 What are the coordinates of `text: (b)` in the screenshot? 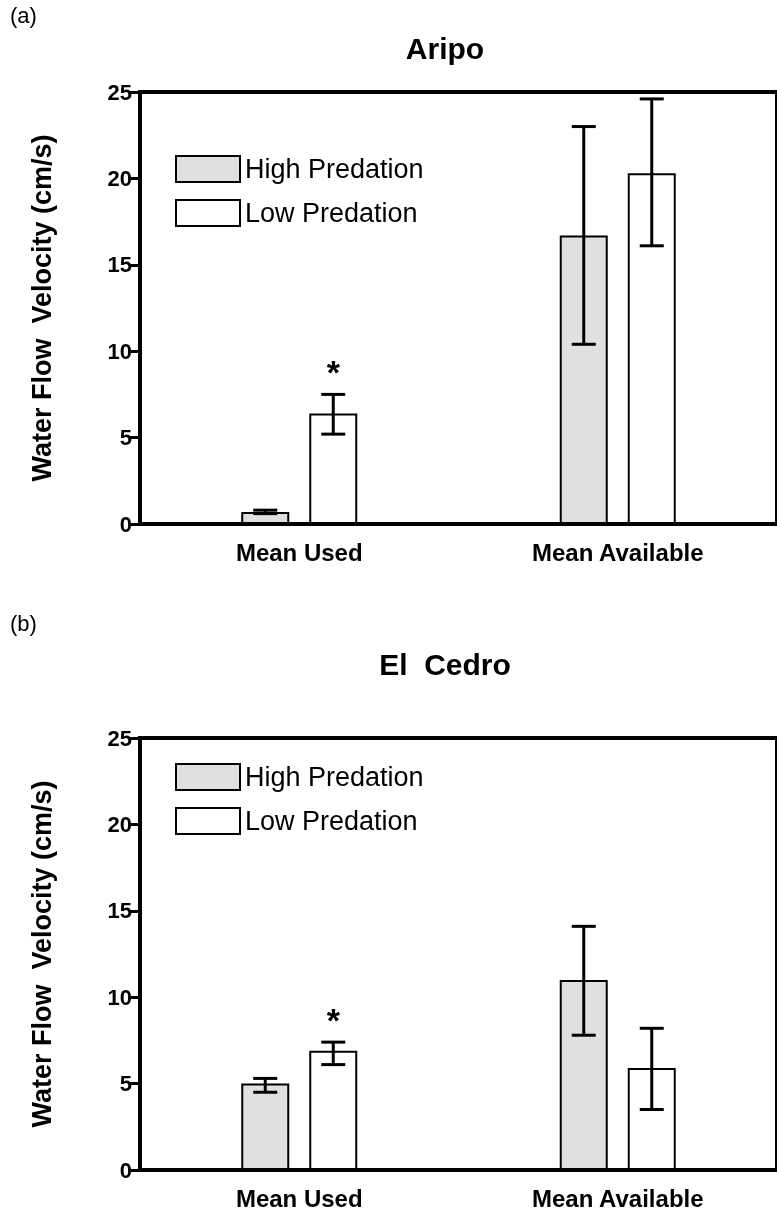 It's located at (23, 623).